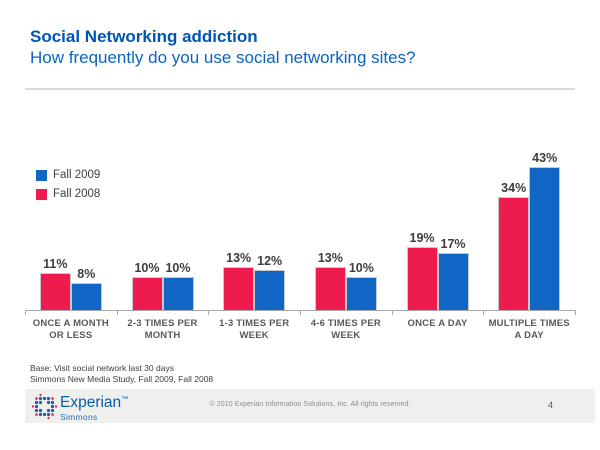 This screenshot has width=600, height=450. Describe the element at coordinates (91, 402) in the screenshot. I see `brand-word: Experian` at that location.